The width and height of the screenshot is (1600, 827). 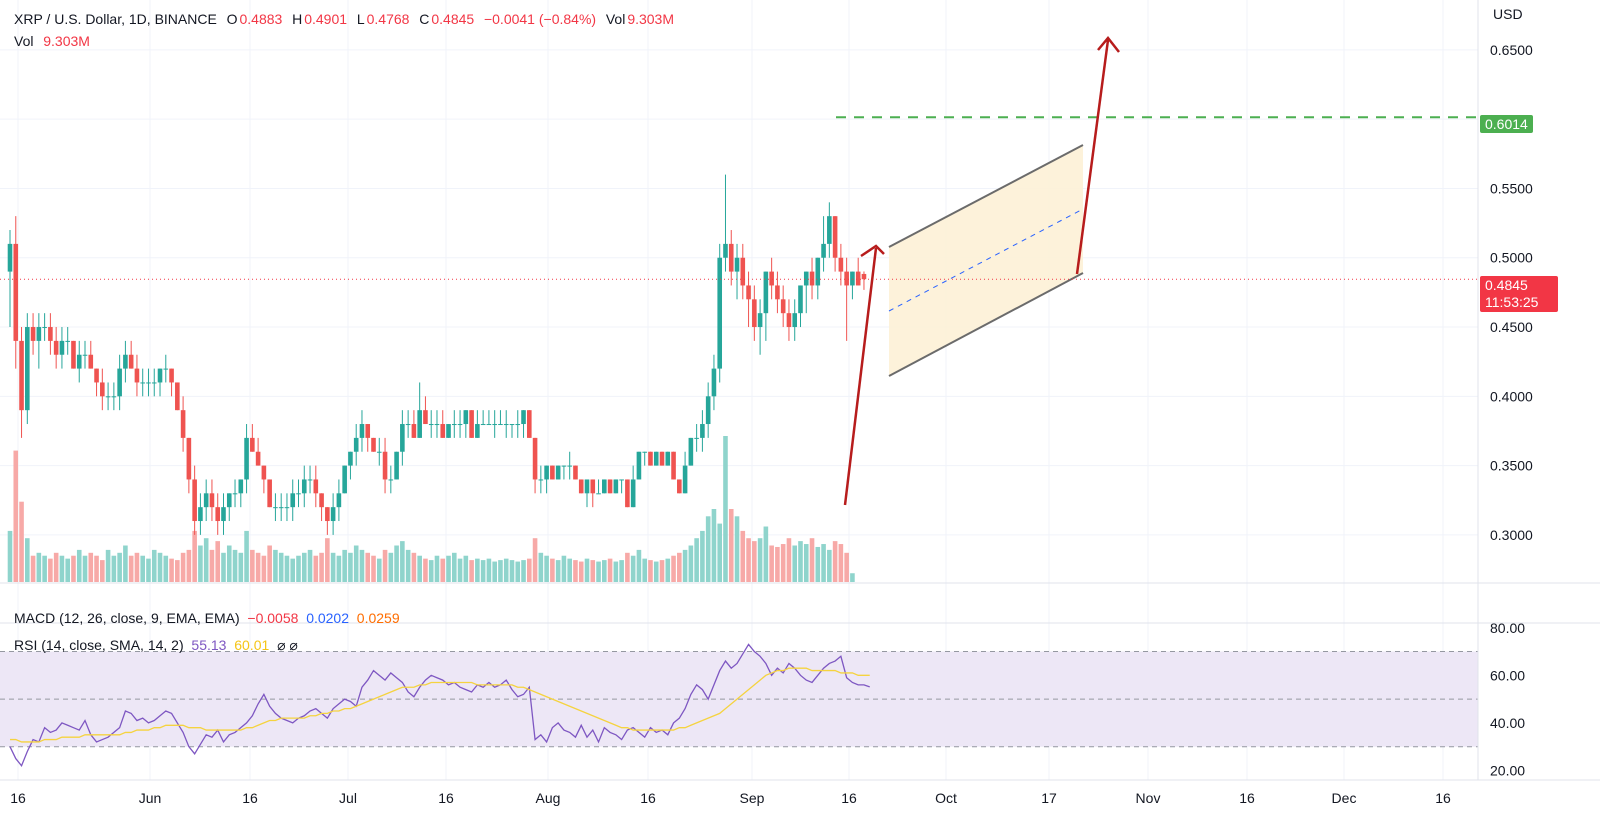 I want to click on channel-fill, so click(x=986, y=260).